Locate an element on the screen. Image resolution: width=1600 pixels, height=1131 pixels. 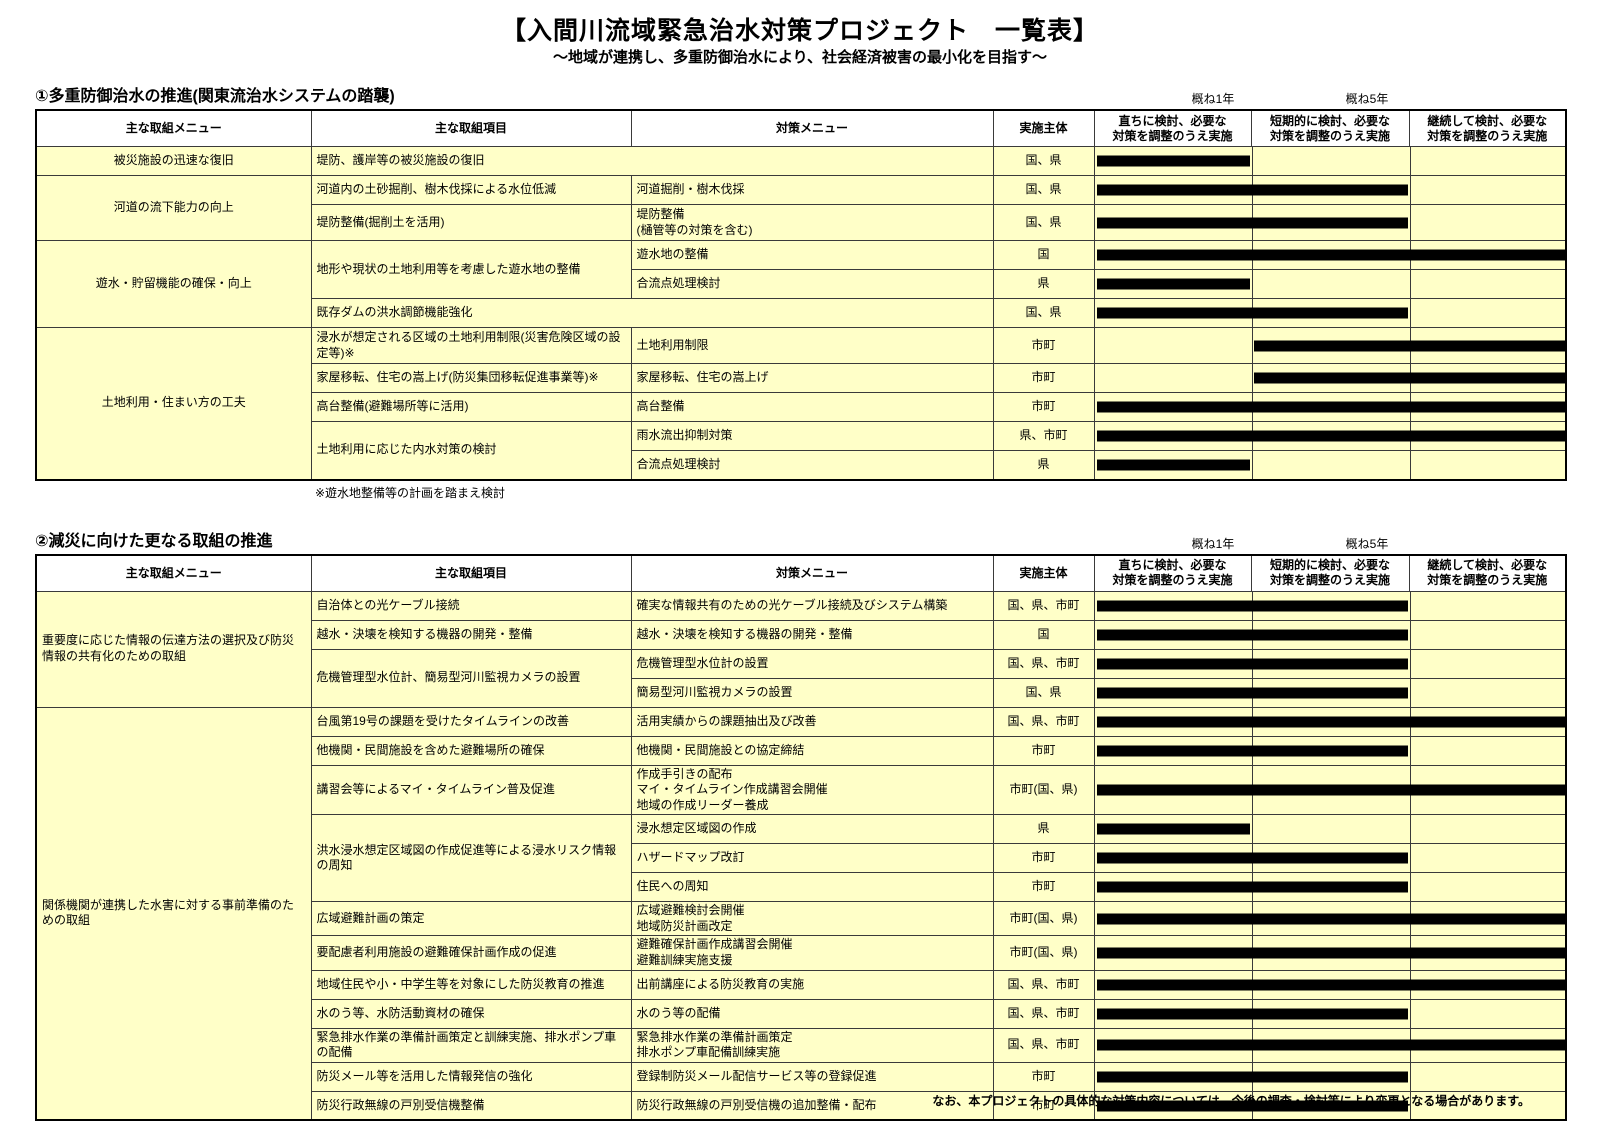
item-cell: 堤防、護岸等の被災施設の復旧 is located at coordinates (652, 161).